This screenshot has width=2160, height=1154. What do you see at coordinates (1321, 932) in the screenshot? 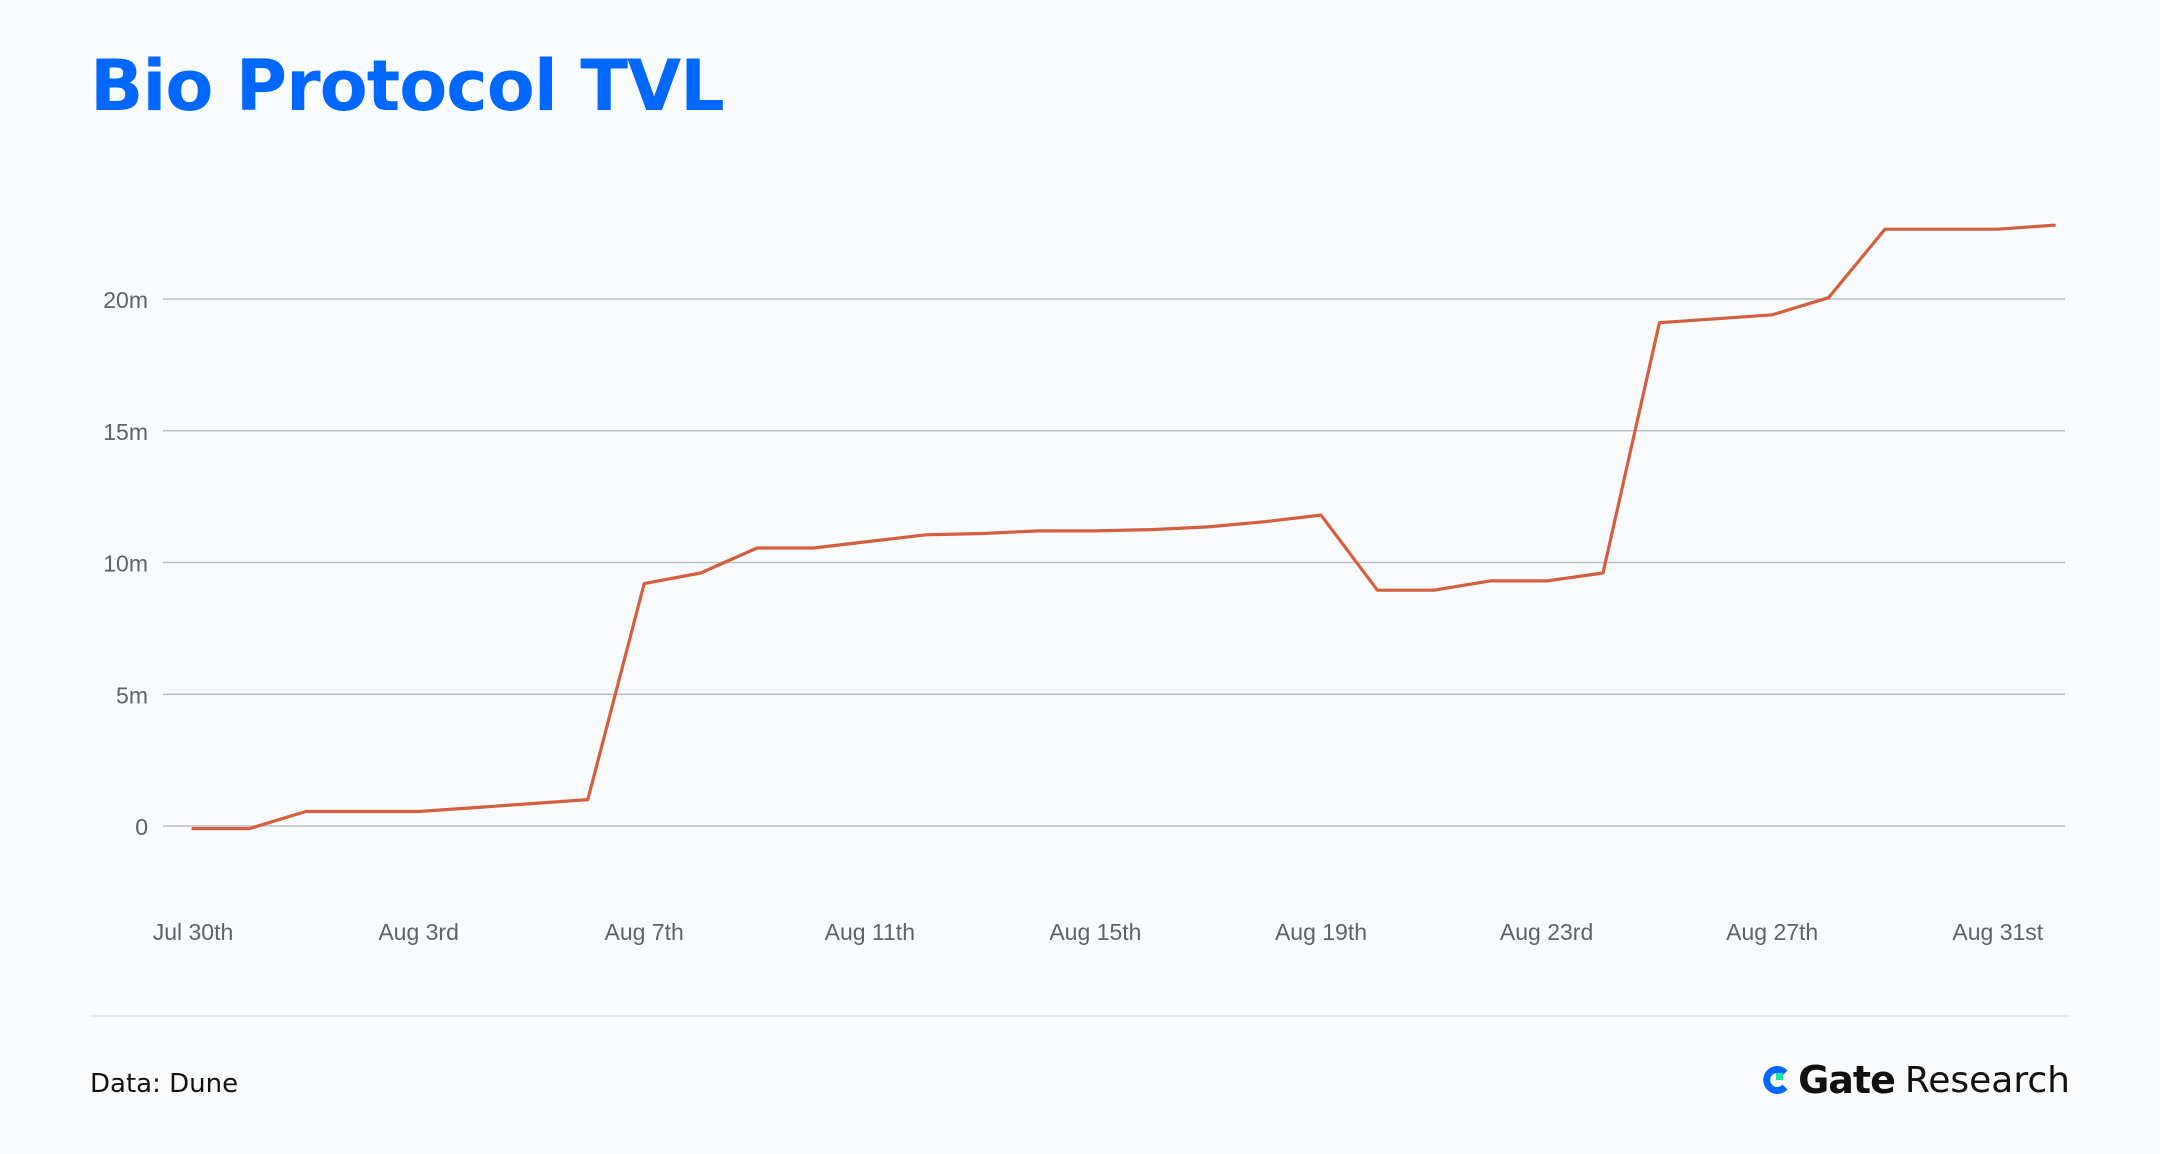
I see `x-tick-label: Aug 19th` at bounding box center [1321, 932].